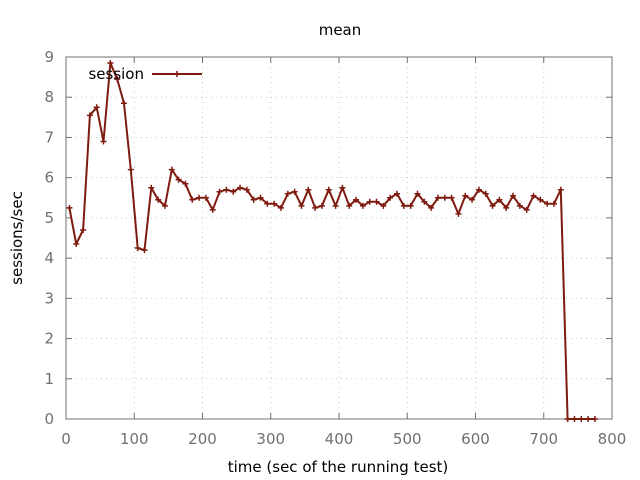 This screenshot has height=480, width=640. I want to click on y-tick-label: 1, so click(49, 379).